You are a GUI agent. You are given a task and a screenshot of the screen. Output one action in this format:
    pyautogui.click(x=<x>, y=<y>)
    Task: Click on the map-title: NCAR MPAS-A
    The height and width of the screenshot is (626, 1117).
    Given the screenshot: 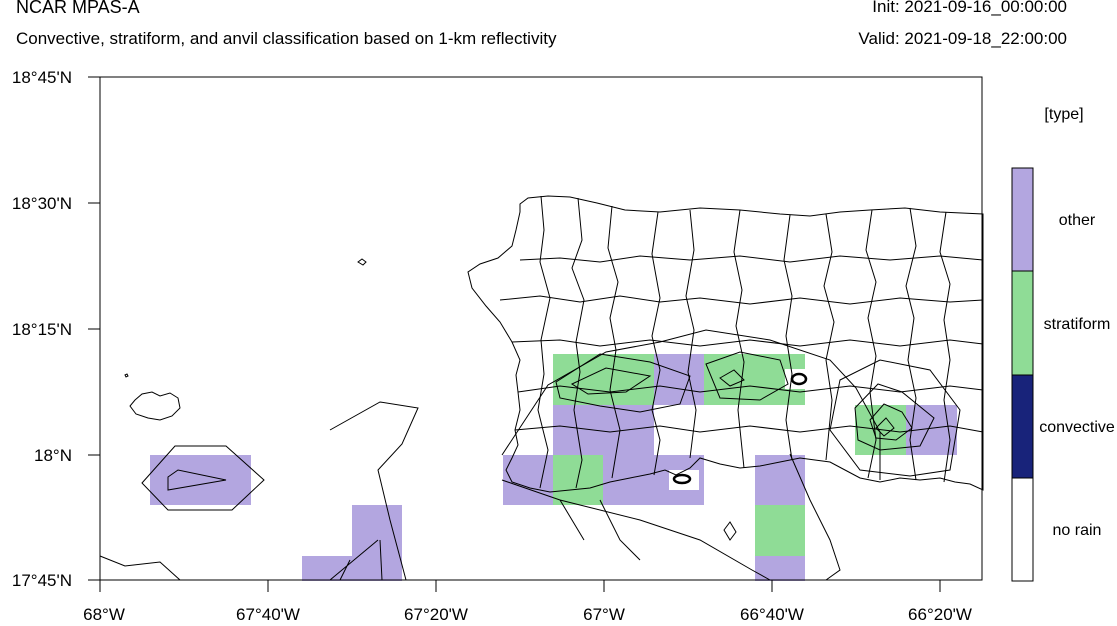 What is the action you would take?
    pyautogui.click(x=78, y=8)
    